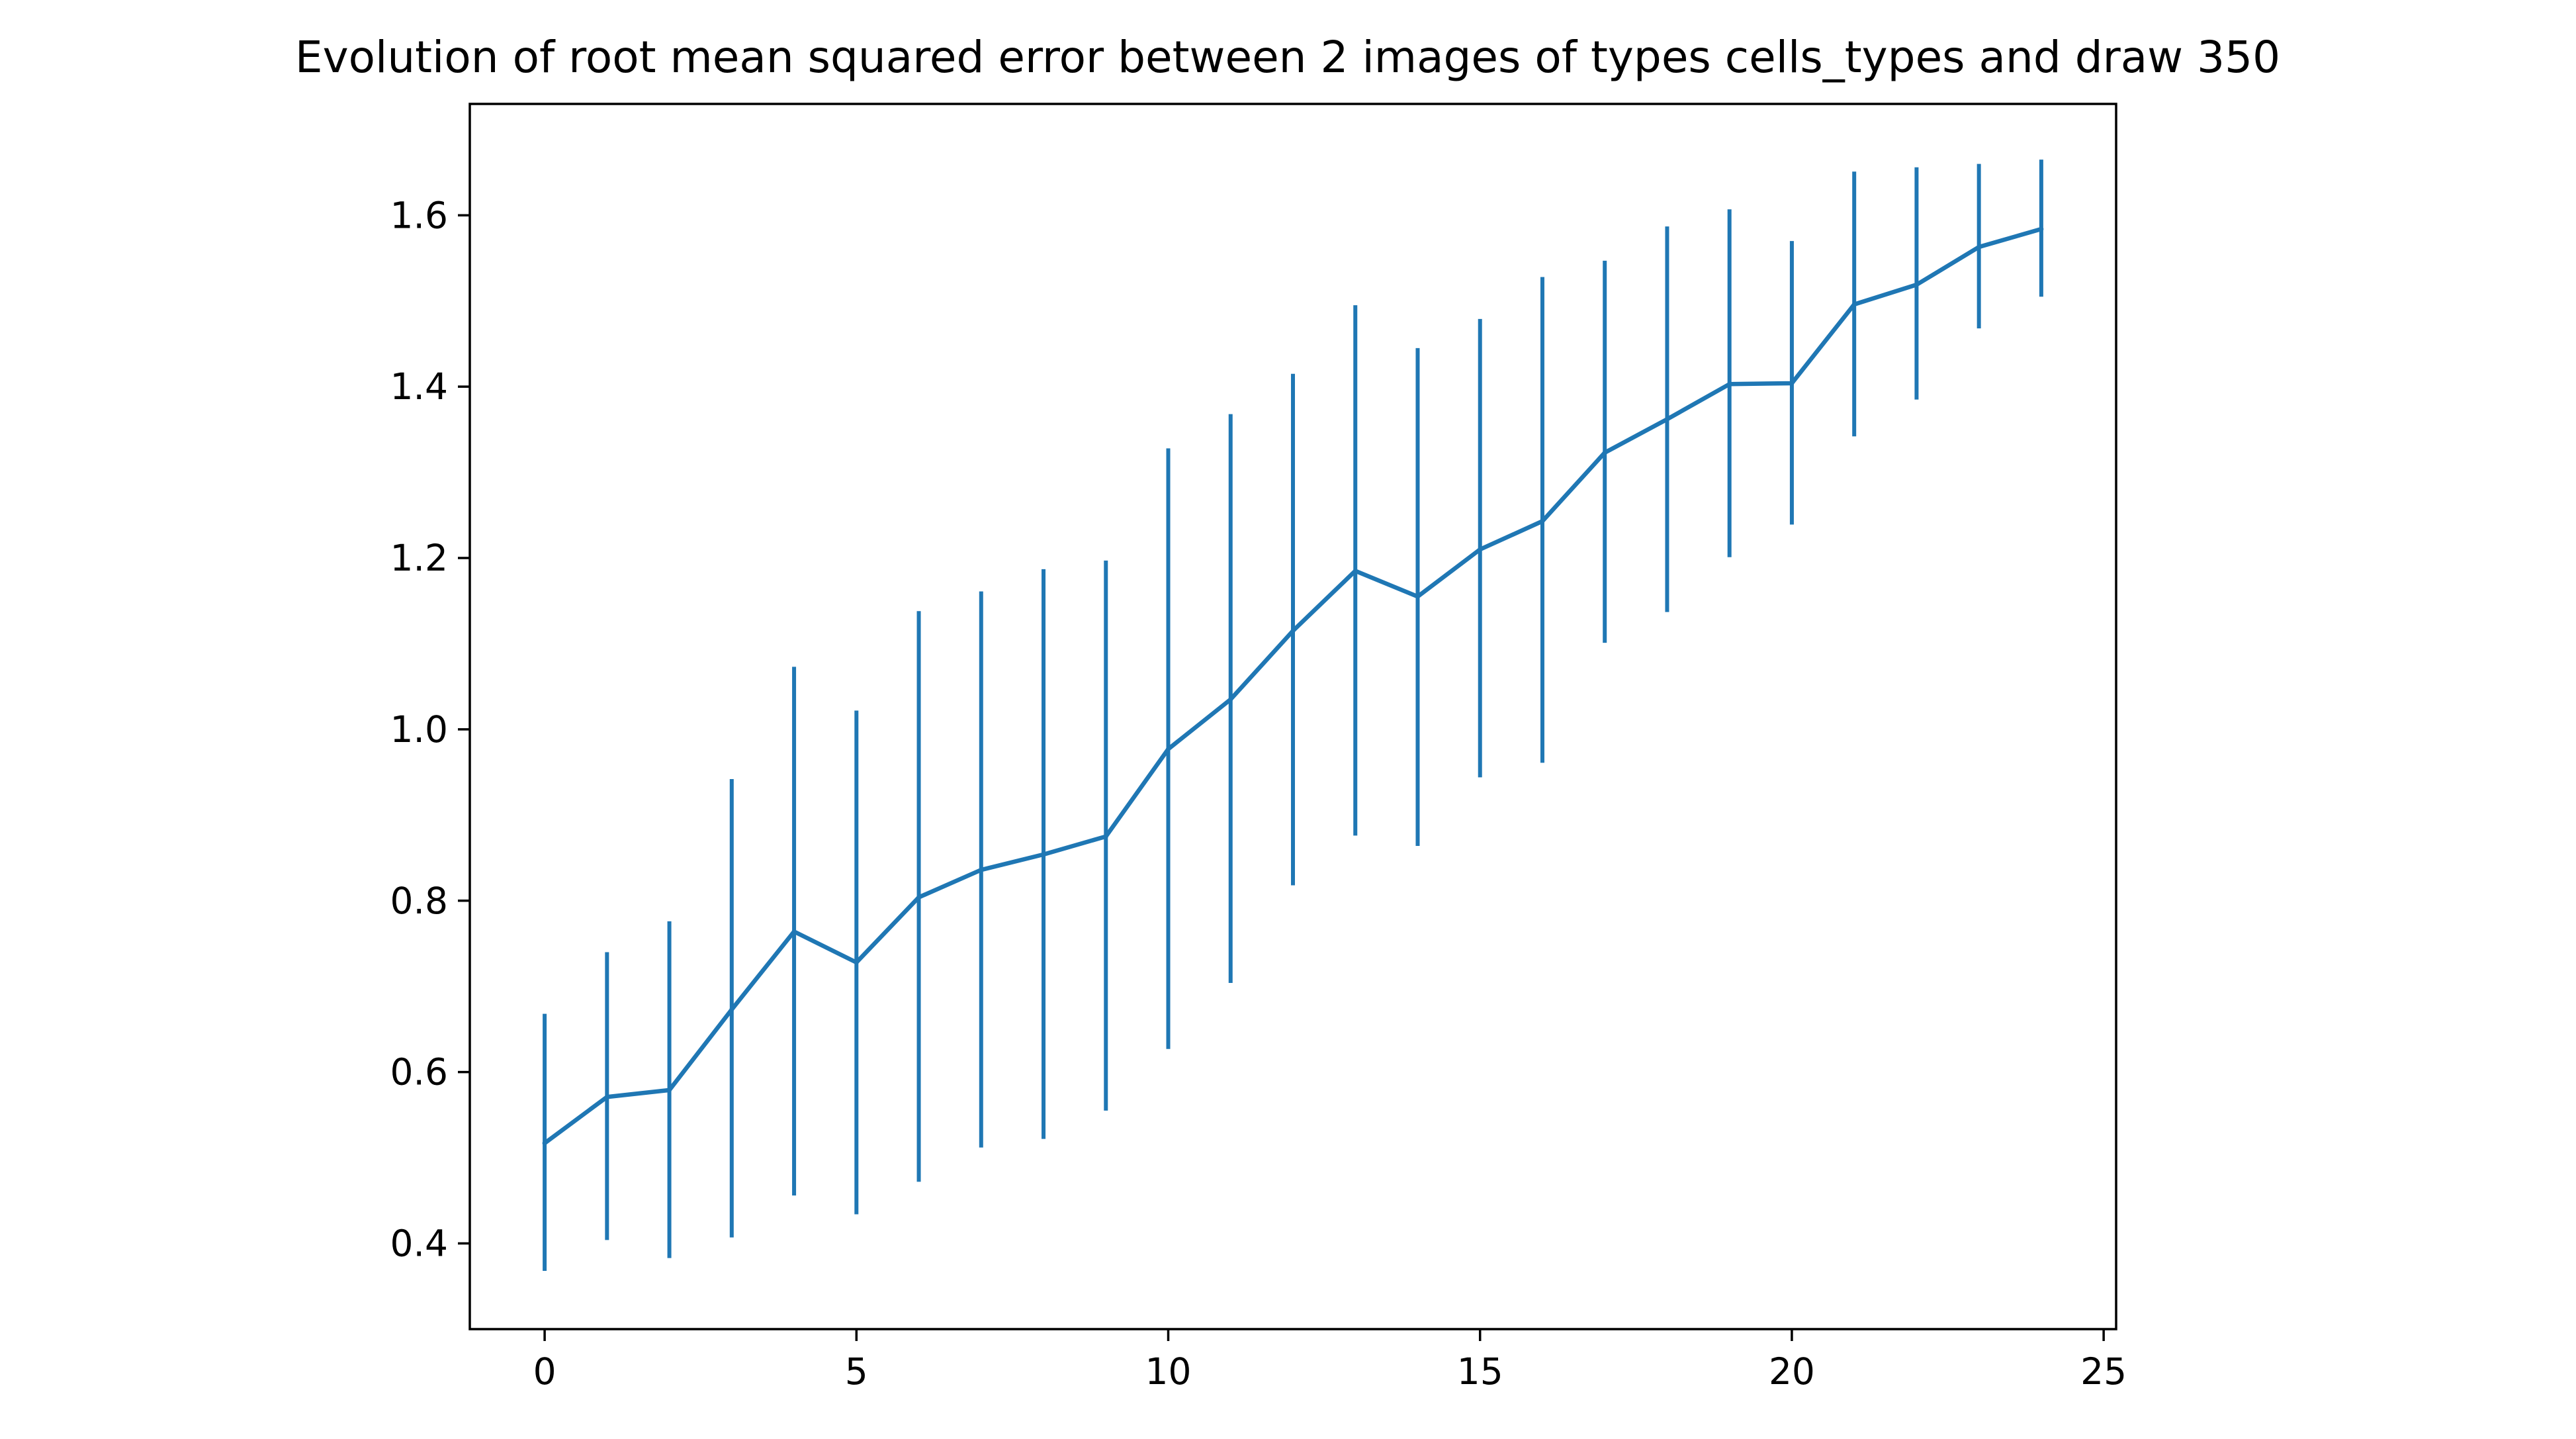 The width and height of the screenshot is (2576, 1439). What do you see at coordinates (856, 1371) in the screenshot?
I see `x-tick-label-1: 5` at bounding box center [856, 1371].